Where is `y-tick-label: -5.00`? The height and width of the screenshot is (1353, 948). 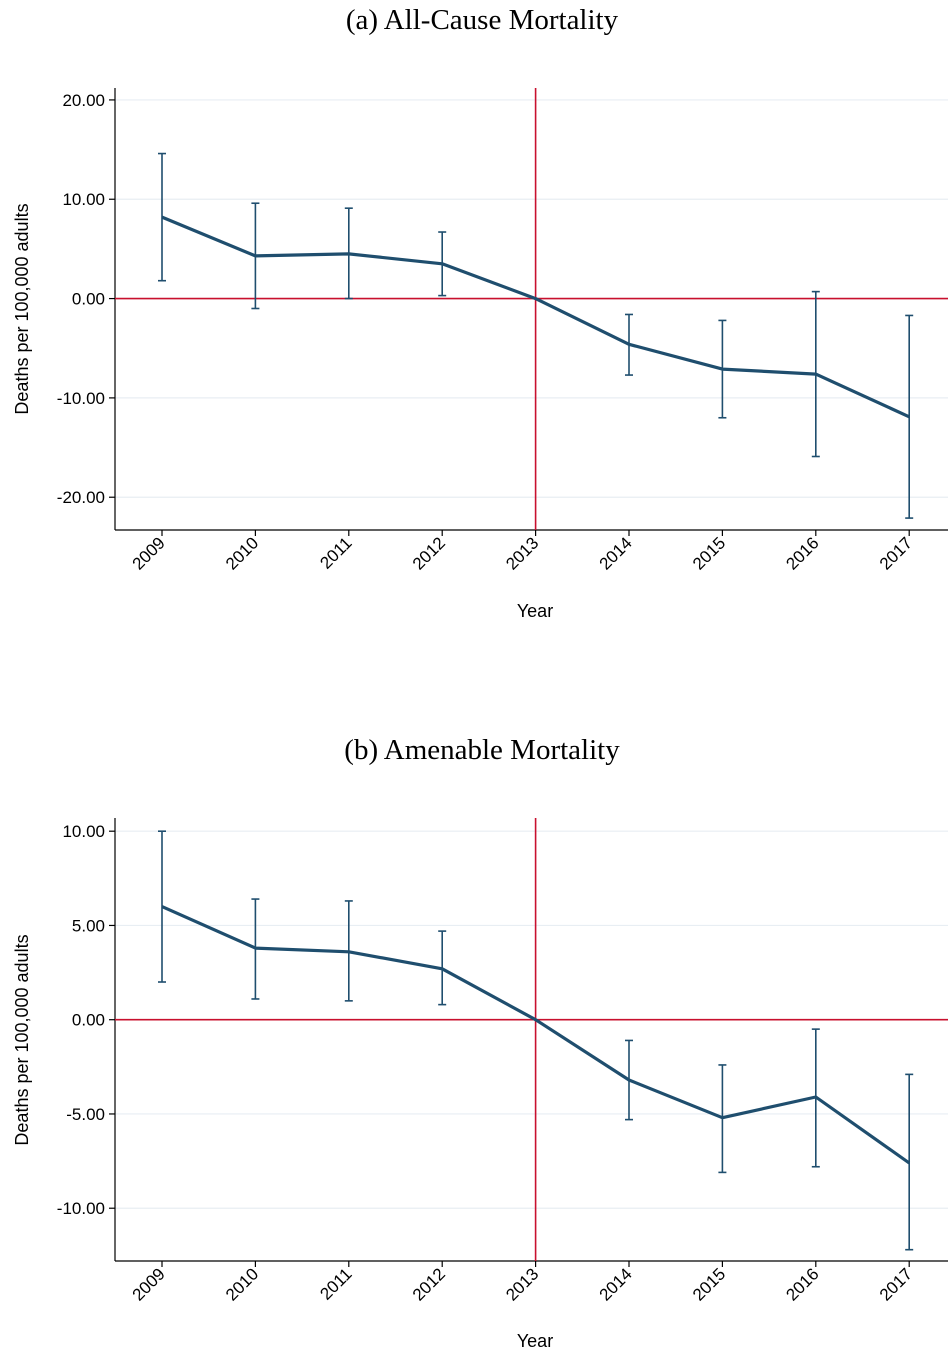
y-tick-label: -5.00 is located at coordinates (85, 1114).